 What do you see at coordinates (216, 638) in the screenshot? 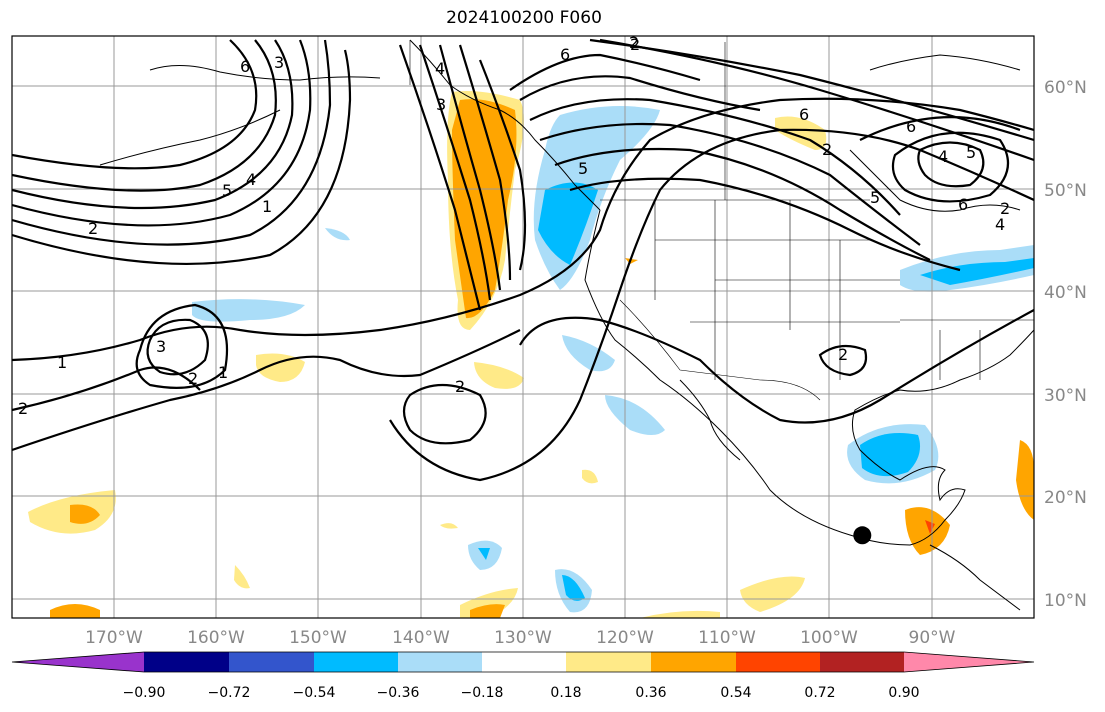
I see `lon-label: 160°W` at bounding box center [216, 638].